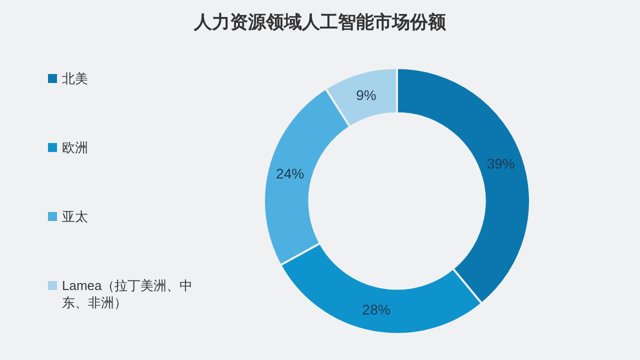 Image resolution: width=640 pixels, height=360 pixels. I want to click on legend-label: 亚太, so click(75, 216).